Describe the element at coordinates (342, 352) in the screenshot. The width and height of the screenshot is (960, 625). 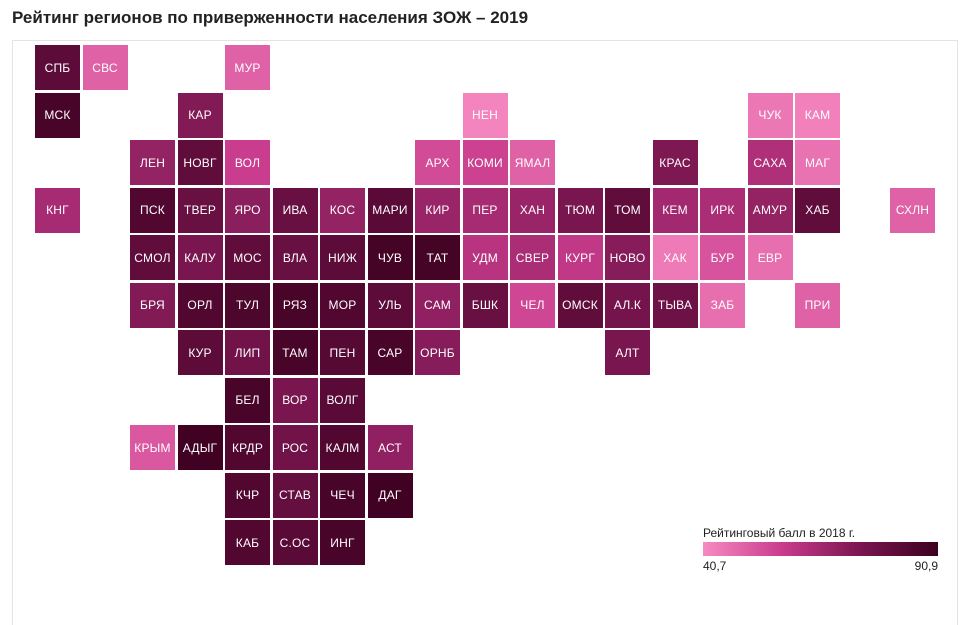
I see `region-tile-65: ПЕН` at that location.